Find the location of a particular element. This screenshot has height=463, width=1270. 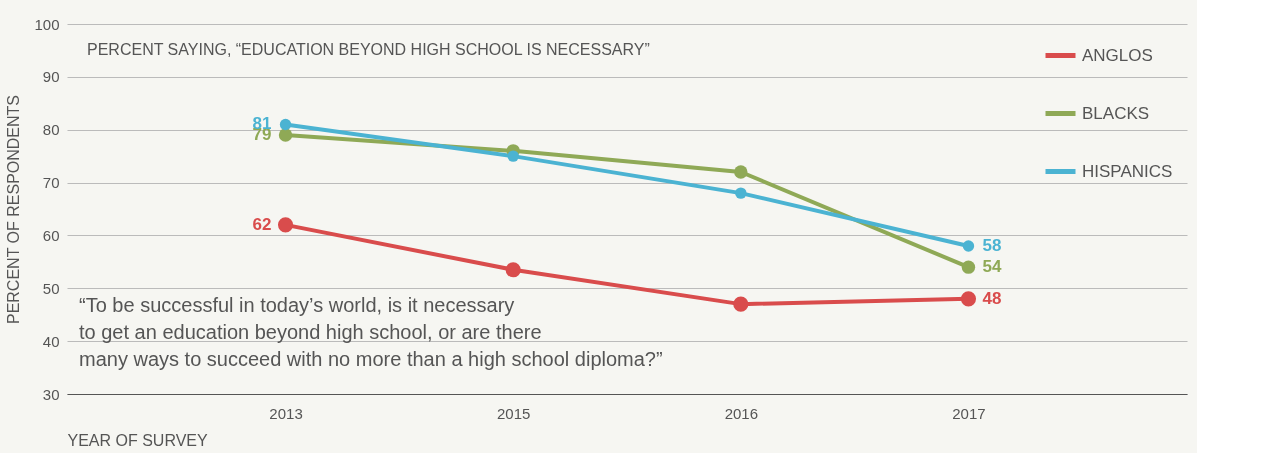

y-tick-label: 60 is located at coordinates (51, 235).